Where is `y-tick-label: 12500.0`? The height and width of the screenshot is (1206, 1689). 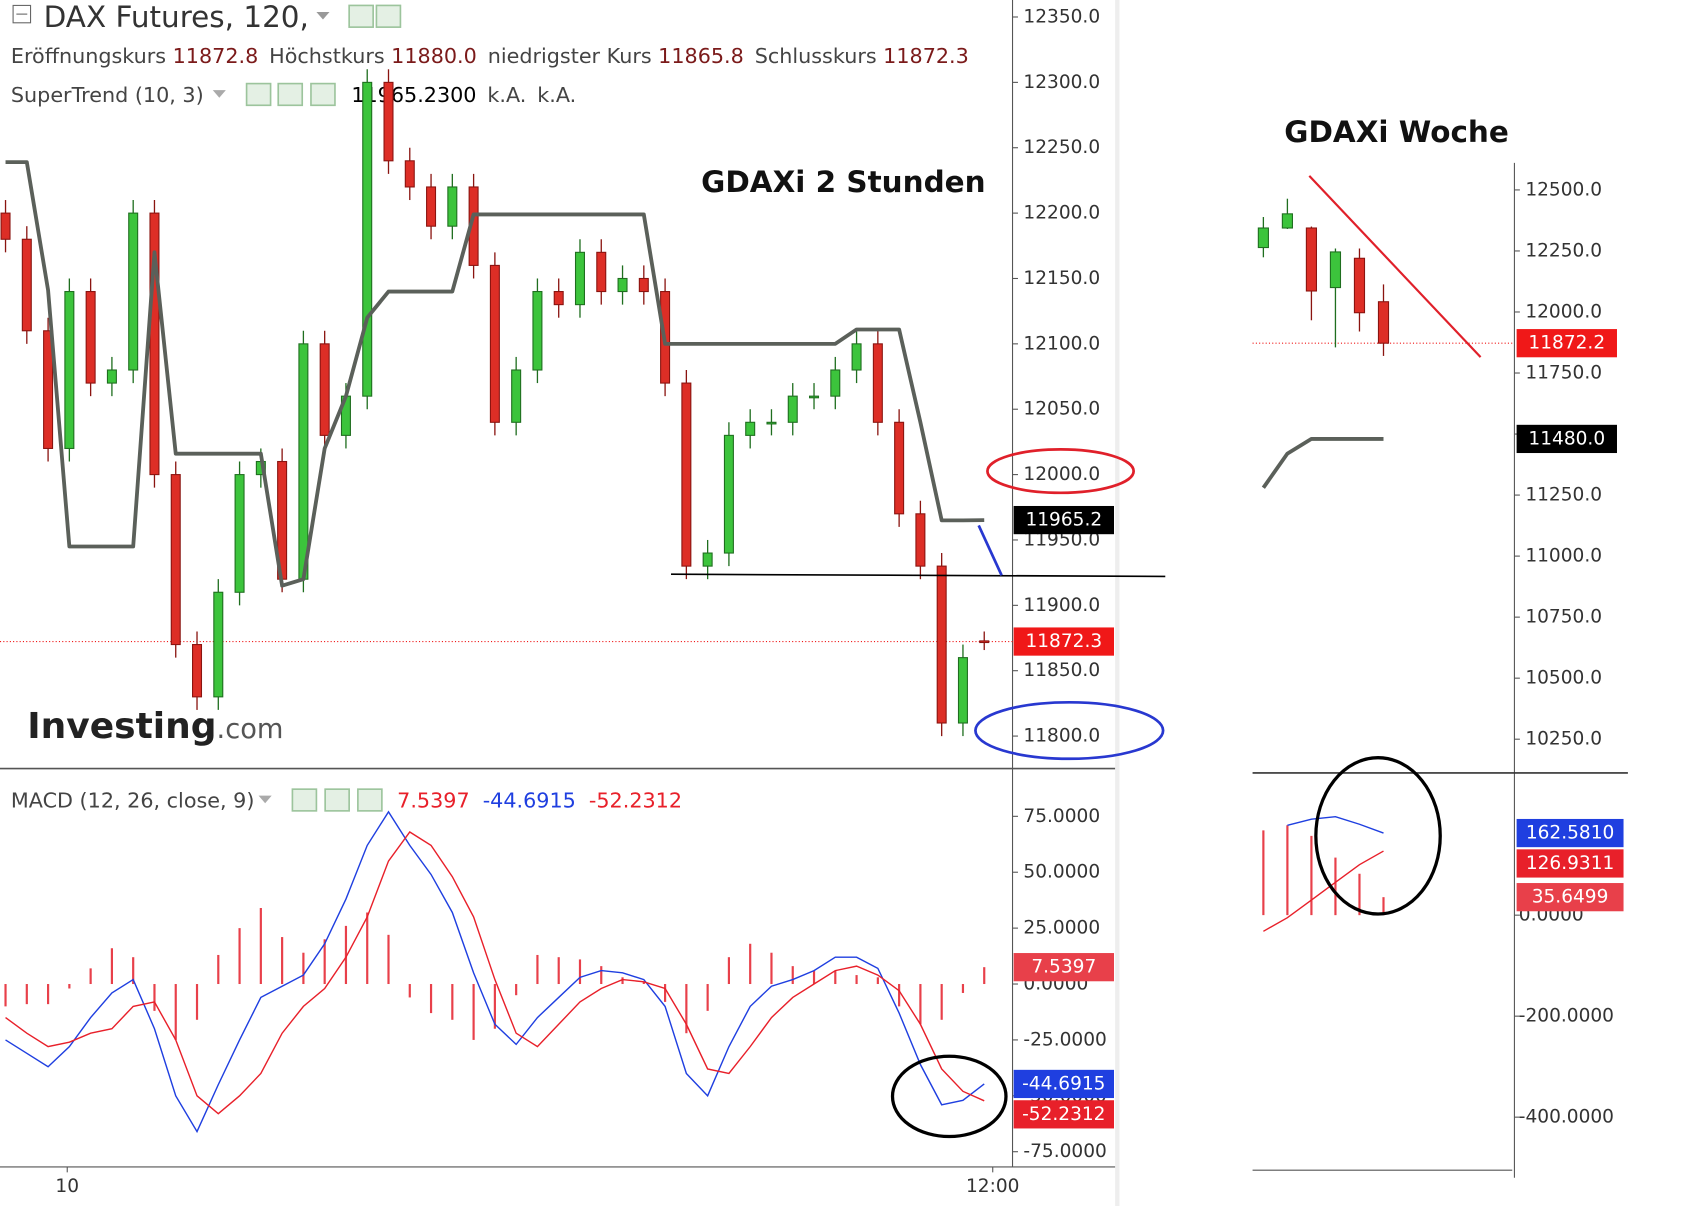 y-tick-label: 12500.0 is located at coordinates (1563, 189).